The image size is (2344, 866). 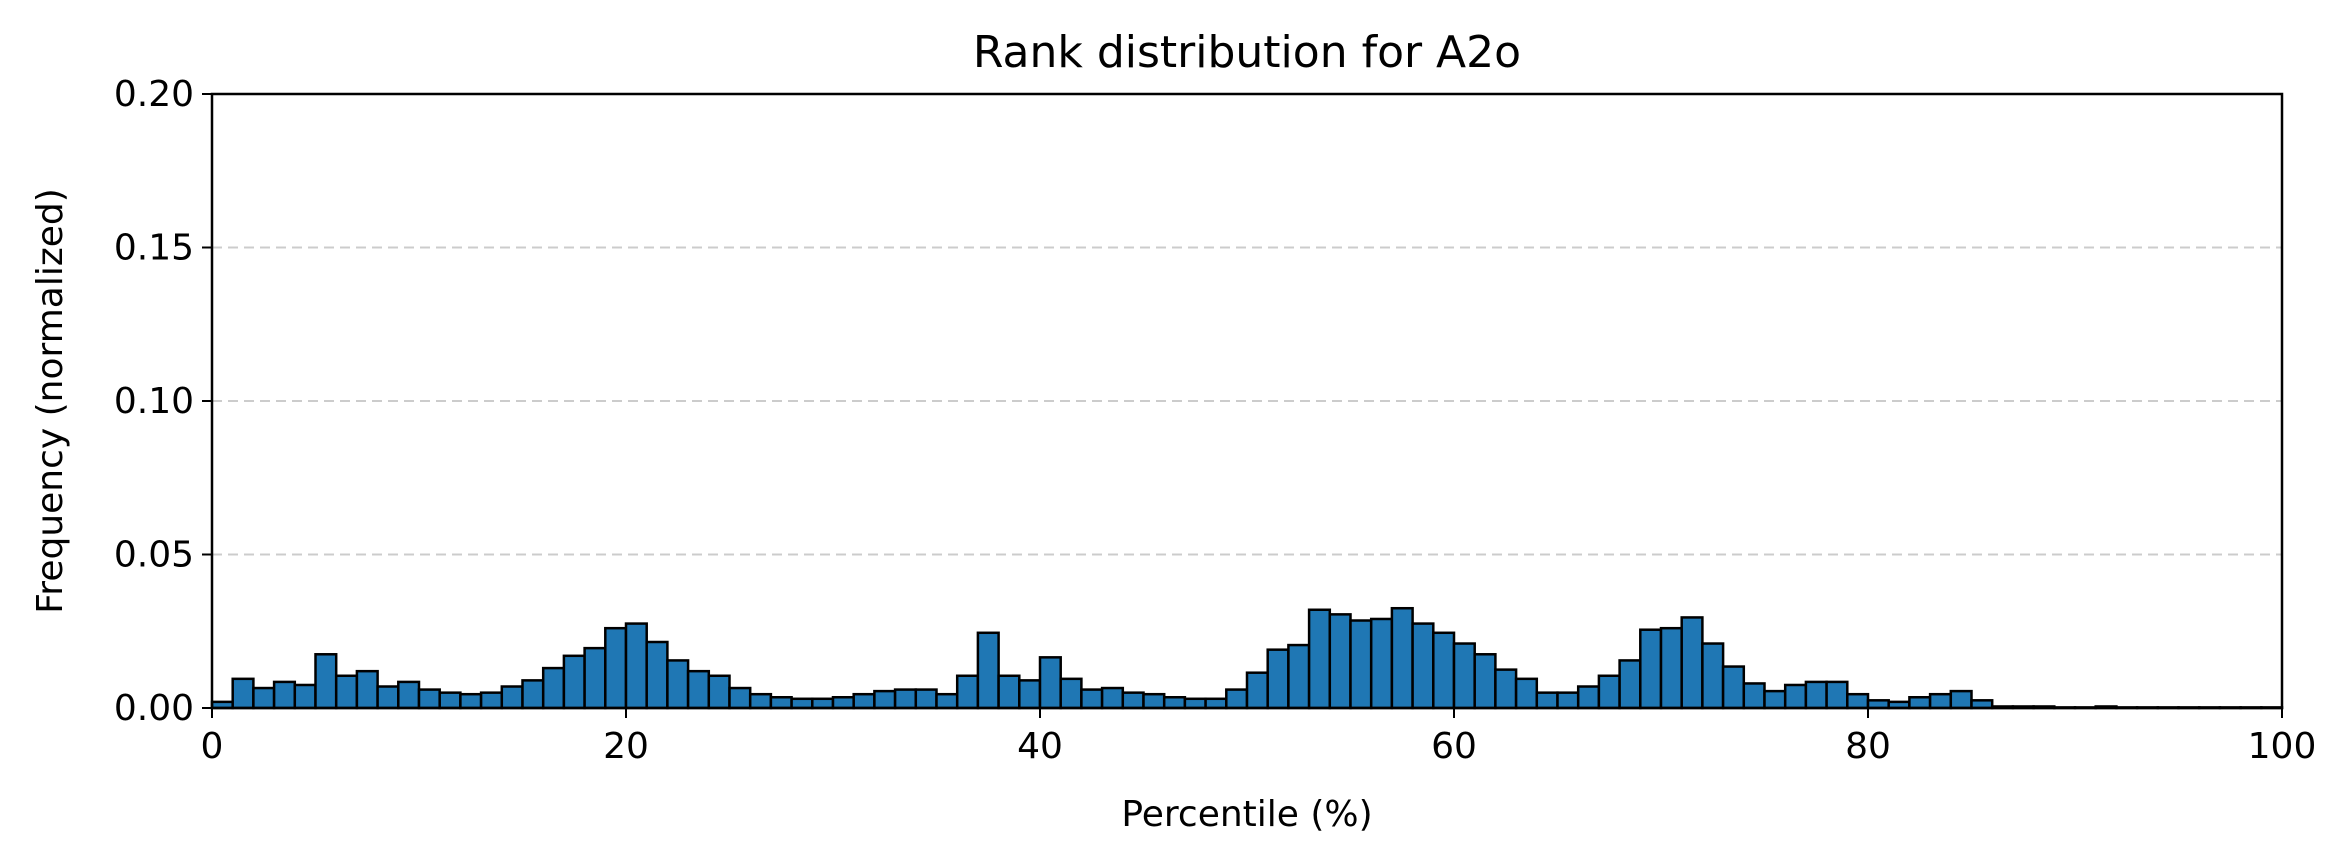 I want to click on bars, so click(x=1247, y=658).